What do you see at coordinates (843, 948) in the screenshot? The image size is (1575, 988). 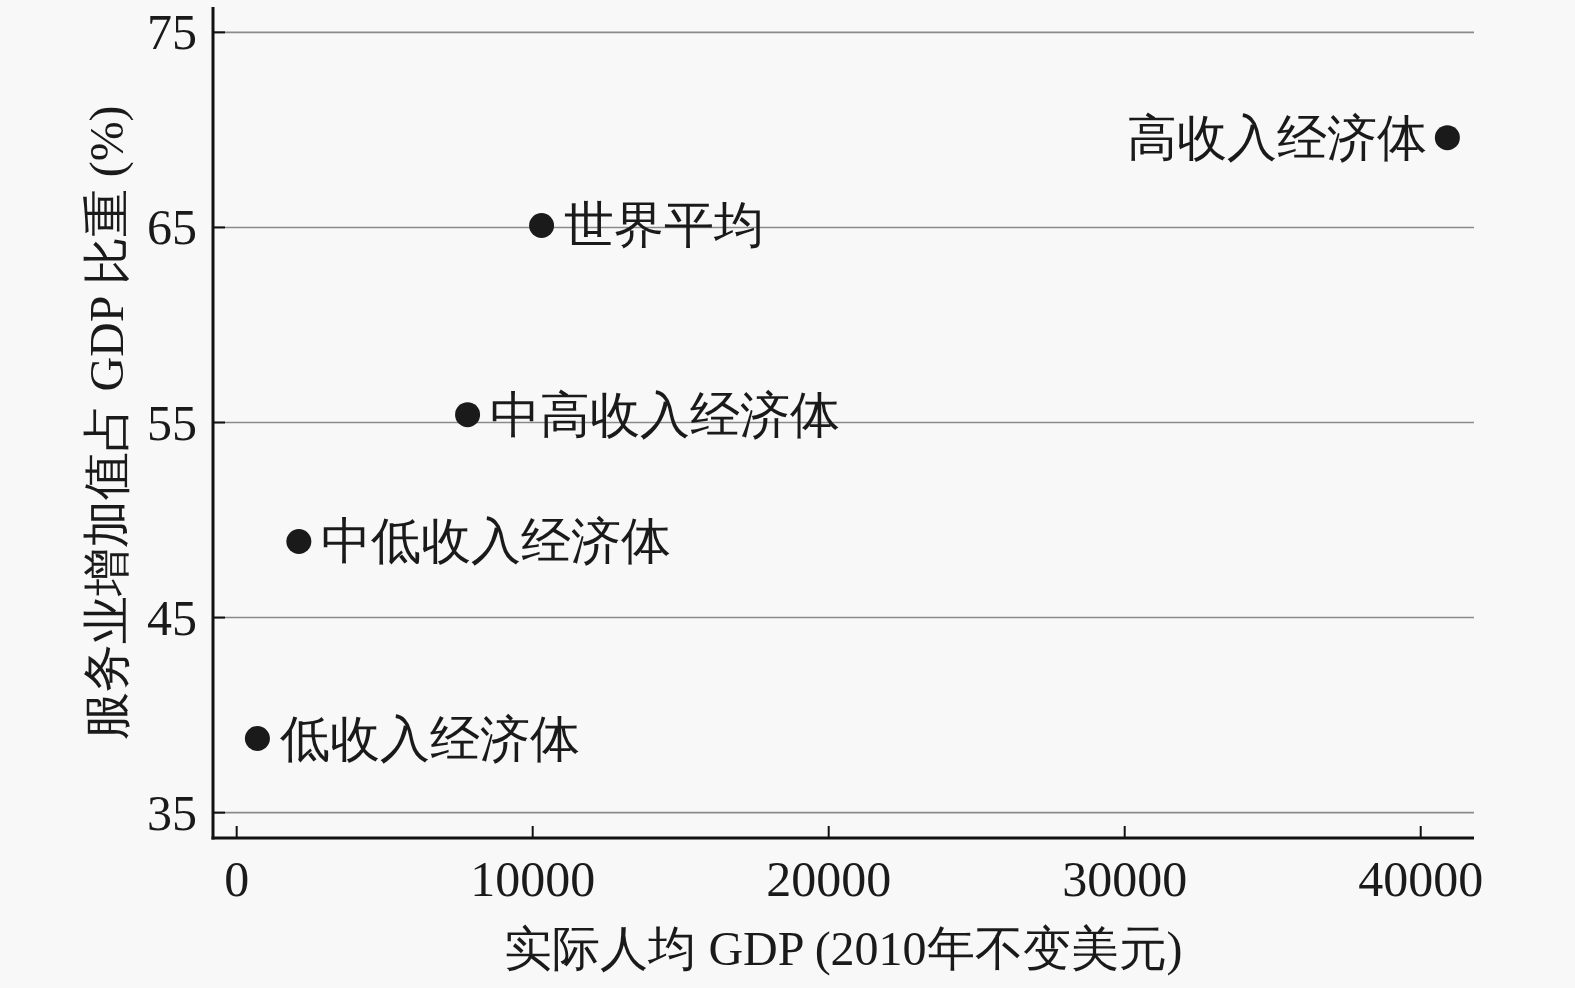 I see `x-axis-title: 实际人均 GDP (2010年不变美元)` at bounding box center [843, 948].